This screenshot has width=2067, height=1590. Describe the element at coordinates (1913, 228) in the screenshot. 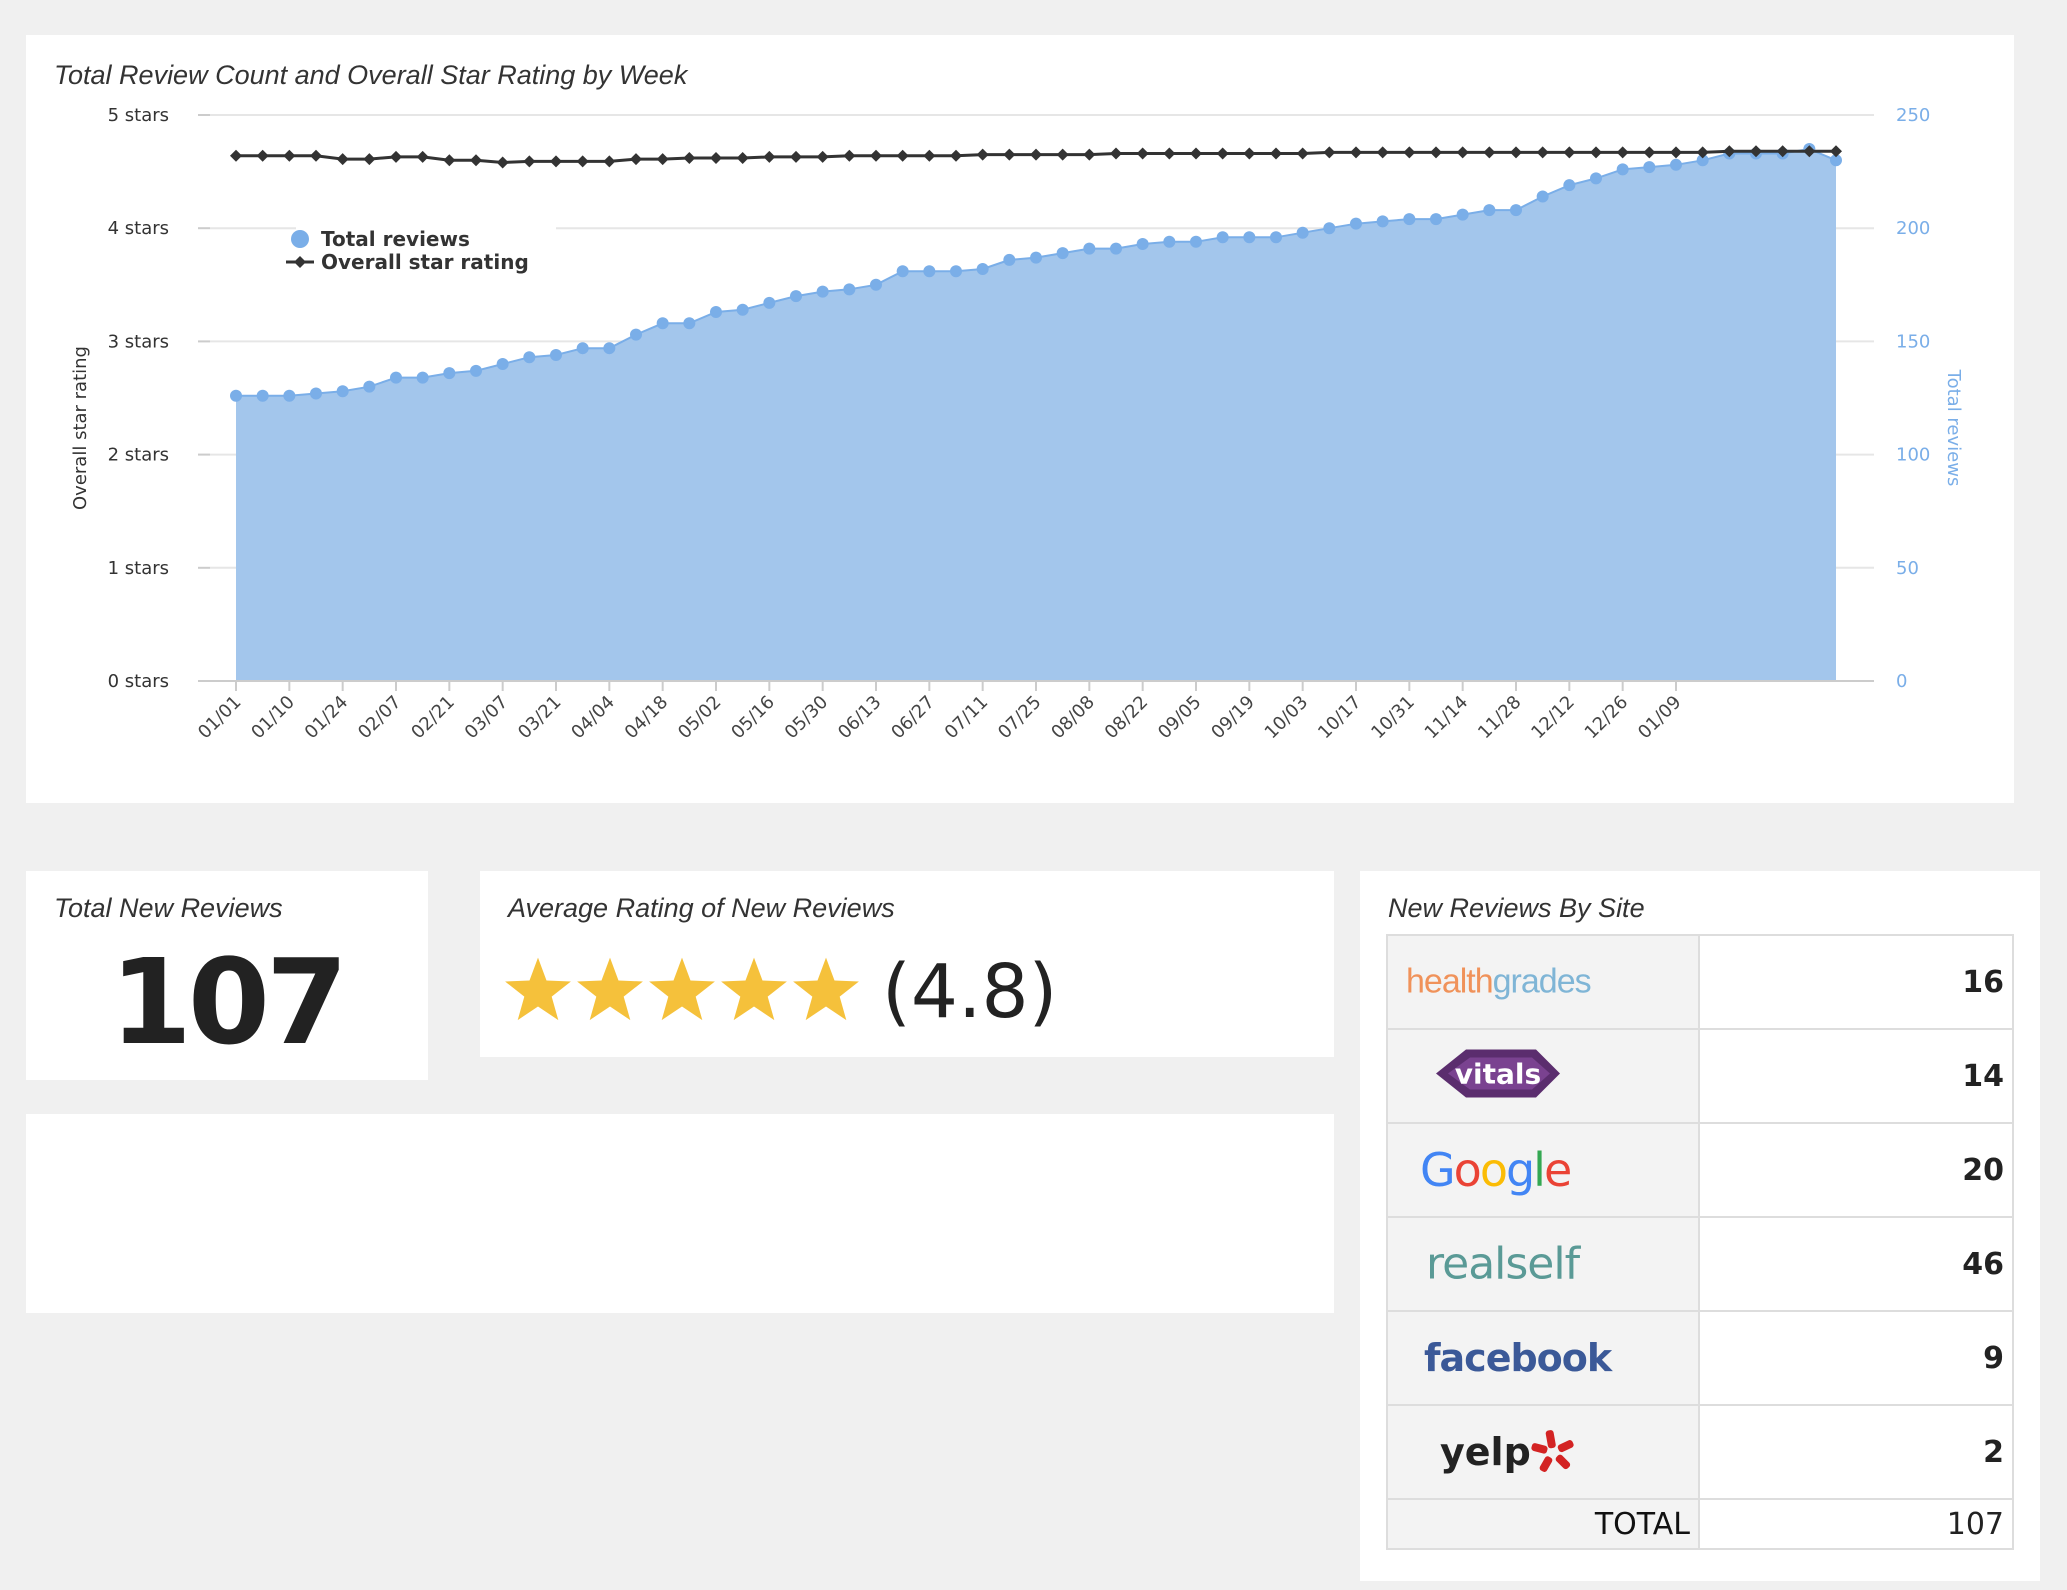

I see `right-axis-tick-label: 200` at that location.